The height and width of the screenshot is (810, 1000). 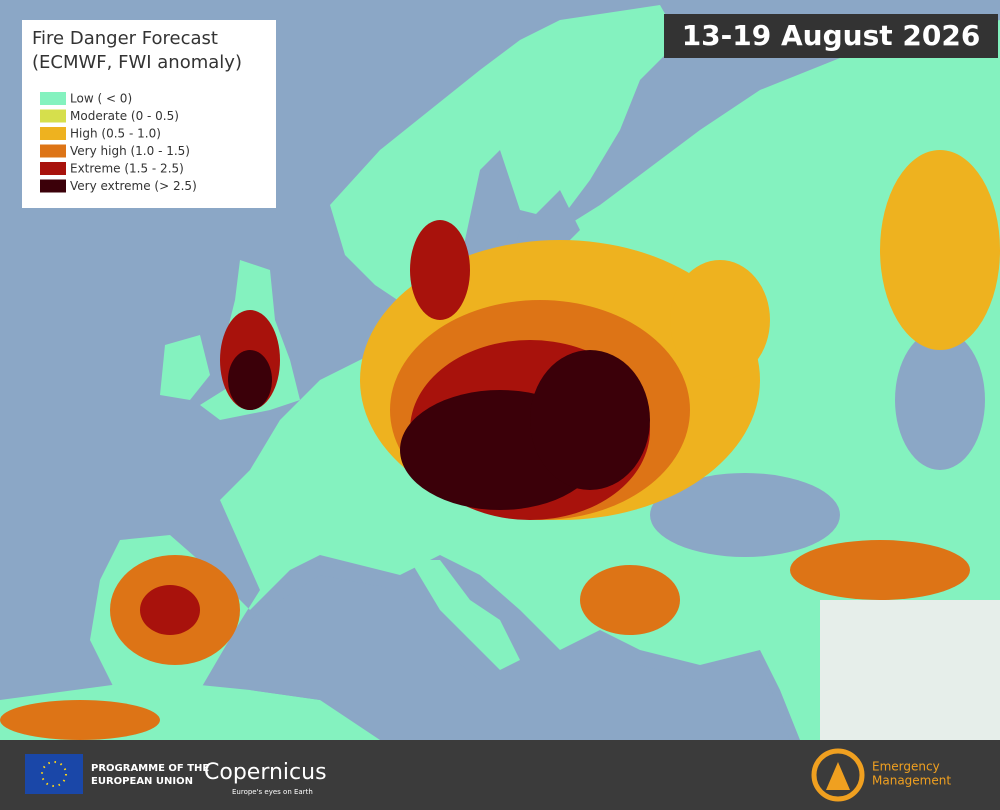 I want to click on legend-title: (ECMWF, FWI anomaly), so click(x=137, y=62).